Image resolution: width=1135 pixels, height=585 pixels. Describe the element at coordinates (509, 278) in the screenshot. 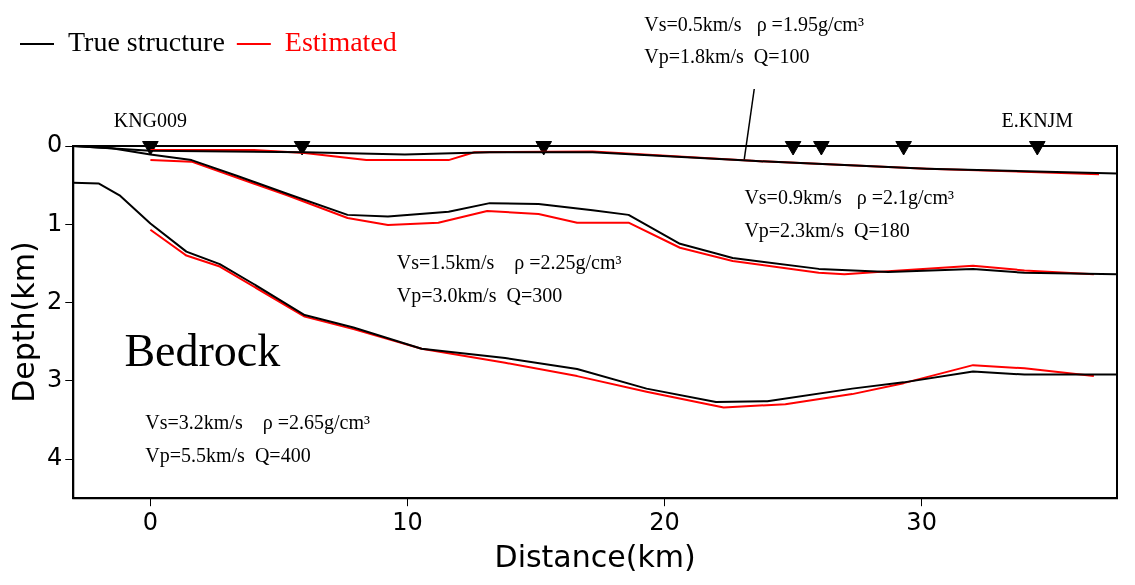

I see `annotation: Vs=1.5km/s ρ =2.25g/cm³ Vp=3.0km/s Q=300` at that location.